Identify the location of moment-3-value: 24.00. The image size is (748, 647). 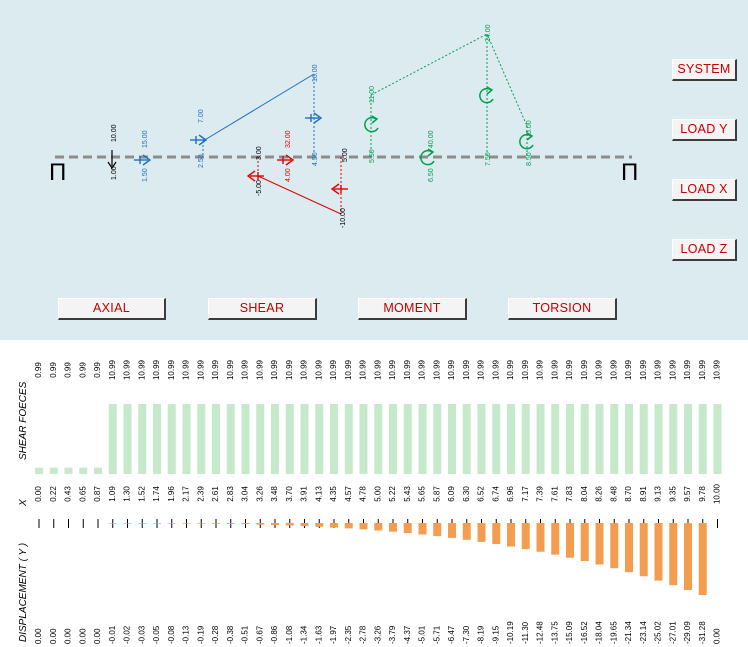
(488, 33).